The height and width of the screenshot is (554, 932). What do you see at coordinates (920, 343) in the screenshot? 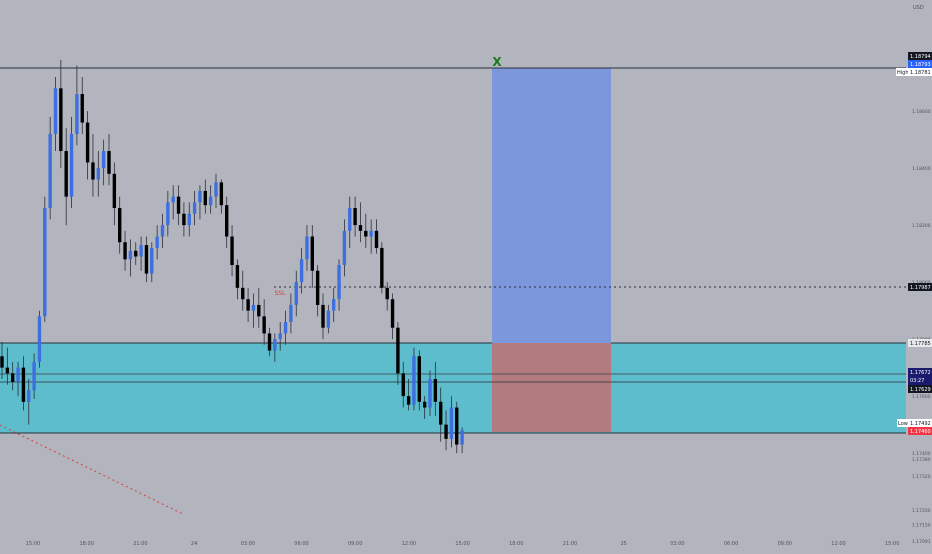
I see `badge-zone-top: 1.17785` at bounding box center [920, 343].